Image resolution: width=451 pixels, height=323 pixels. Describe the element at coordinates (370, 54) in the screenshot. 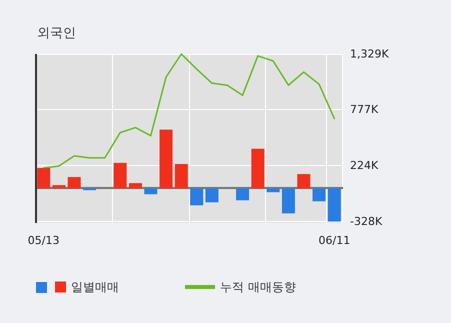

I see `y-tick-label: 1,329K` at that location.